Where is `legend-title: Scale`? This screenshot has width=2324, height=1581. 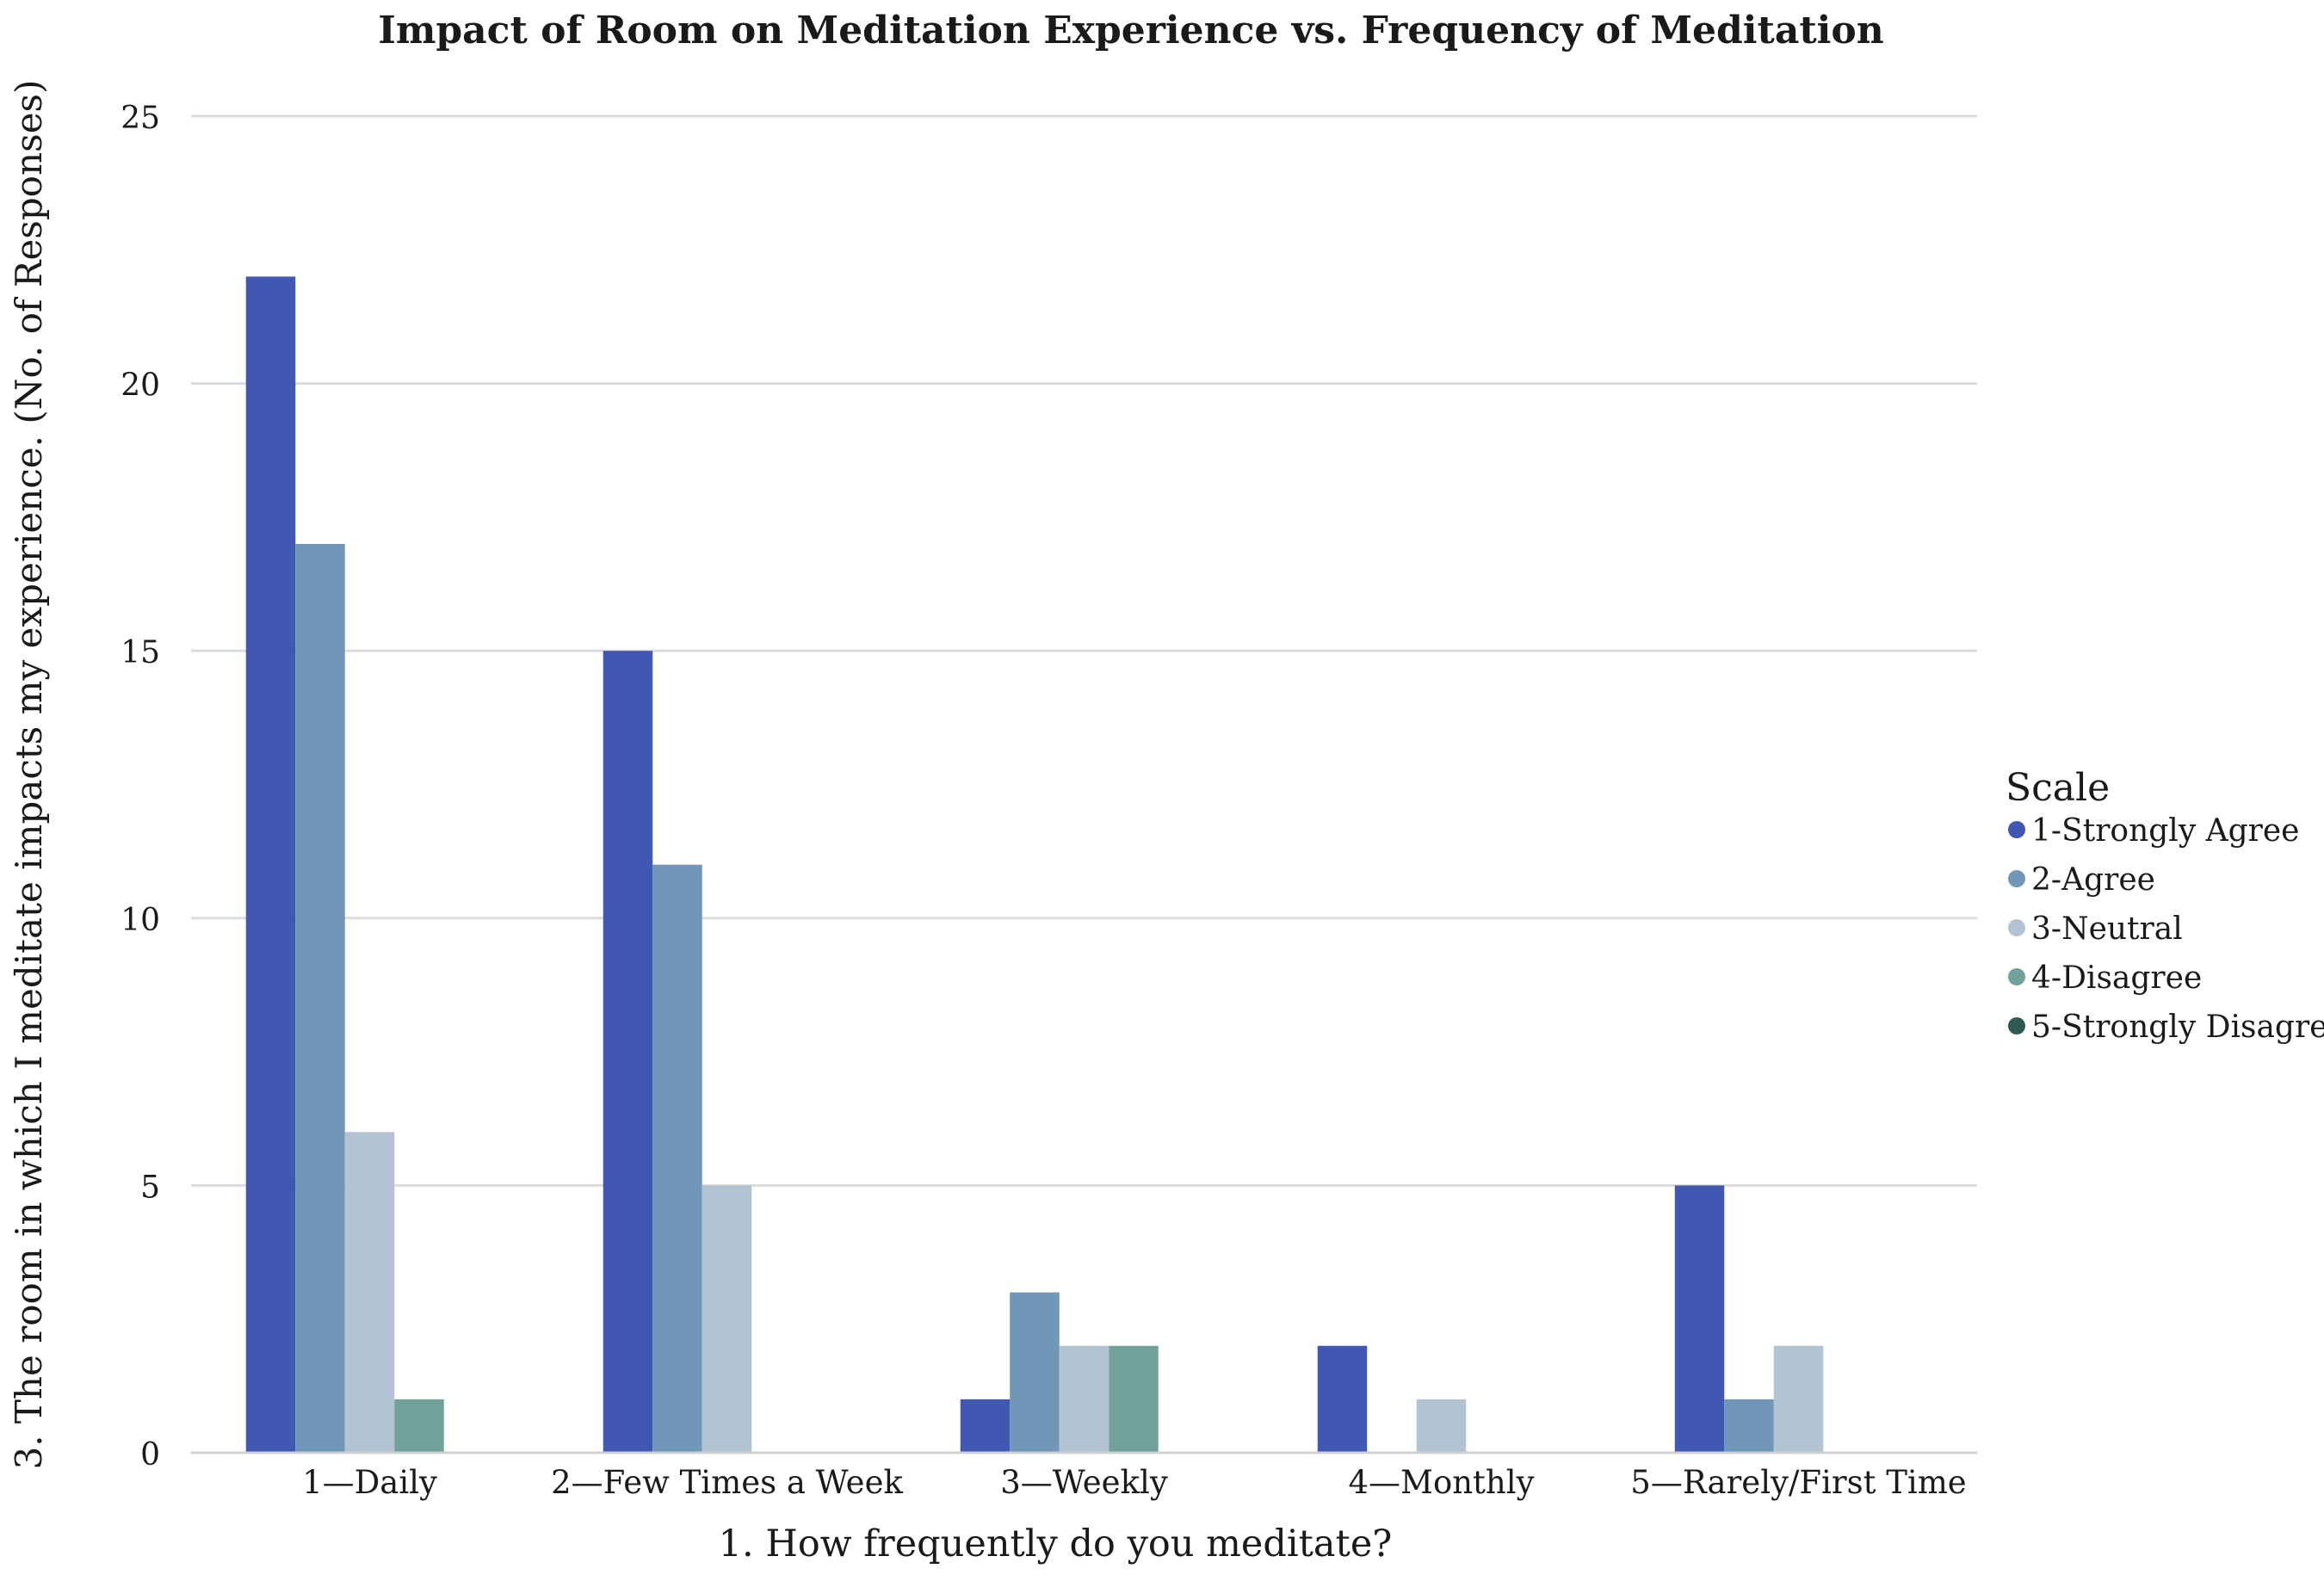
legend-title: Scale is located at coordinates (2058, 788).